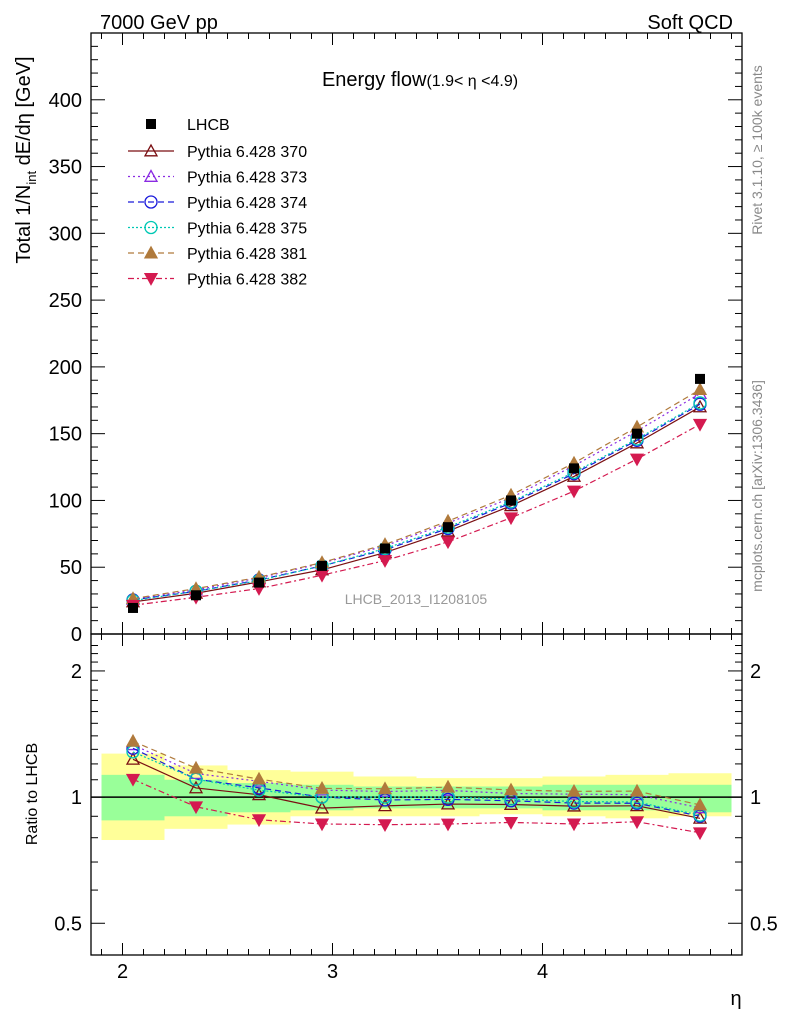  I want to click on title-main: Energy flow, so click(374, 80).